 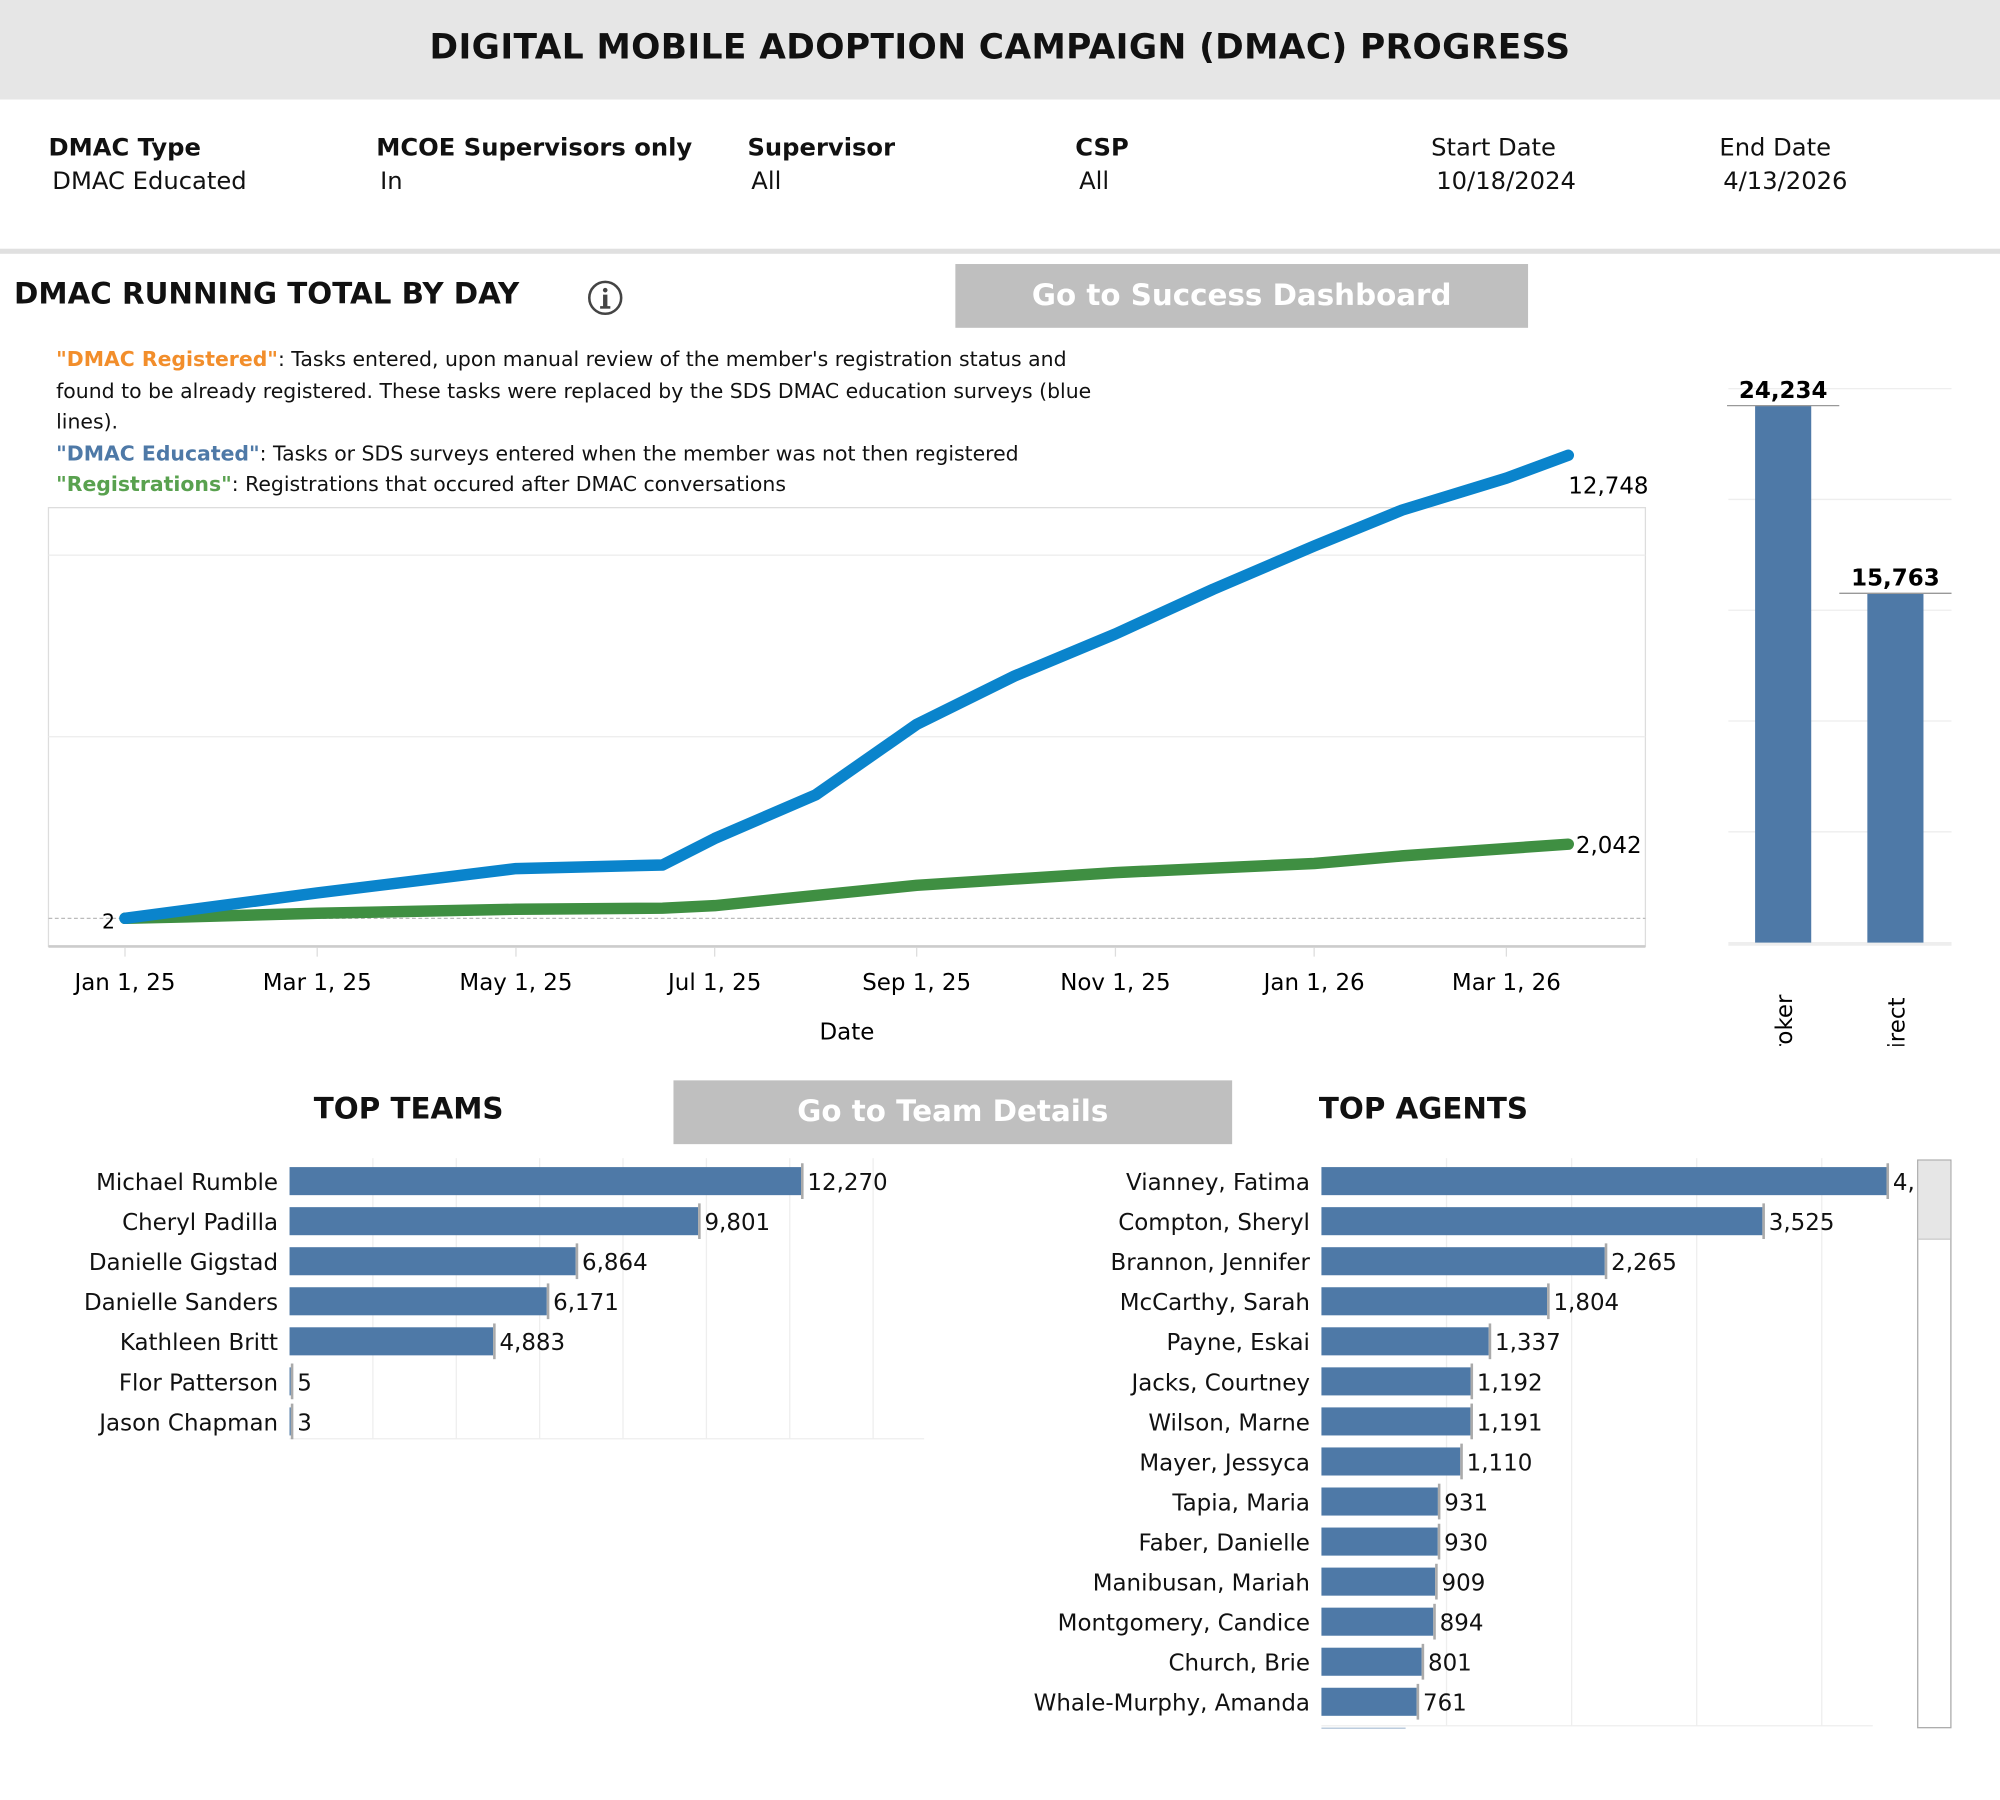 What do you see at coordinates (586, 1303) in the screenshot?
I see `bar-value-label: 6,171` at bounding box center [586, 1303].